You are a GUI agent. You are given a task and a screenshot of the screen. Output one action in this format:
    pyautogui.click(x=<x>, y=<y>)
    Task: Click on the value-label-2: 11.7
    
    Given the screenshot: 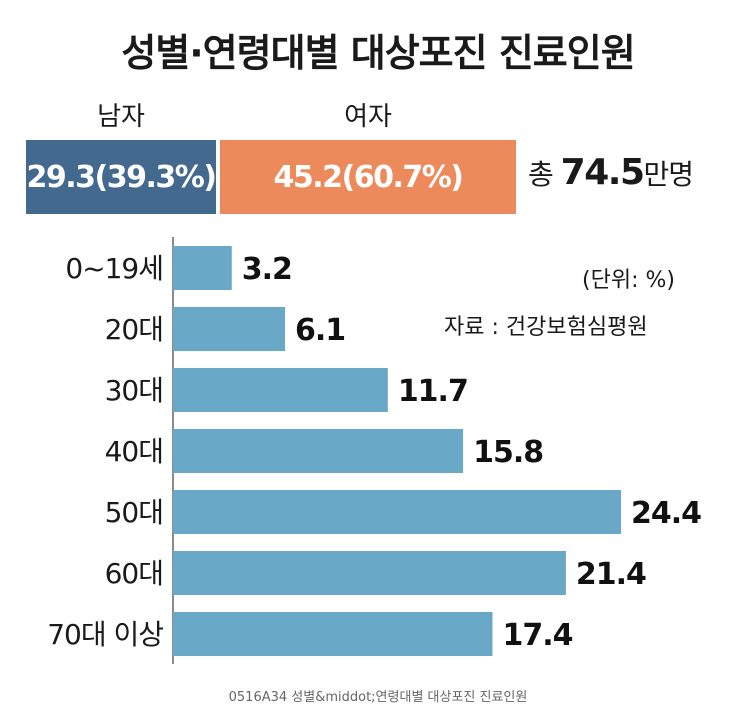 What is the action you would take?
    pyautogui.click(x=433, y=391)
    